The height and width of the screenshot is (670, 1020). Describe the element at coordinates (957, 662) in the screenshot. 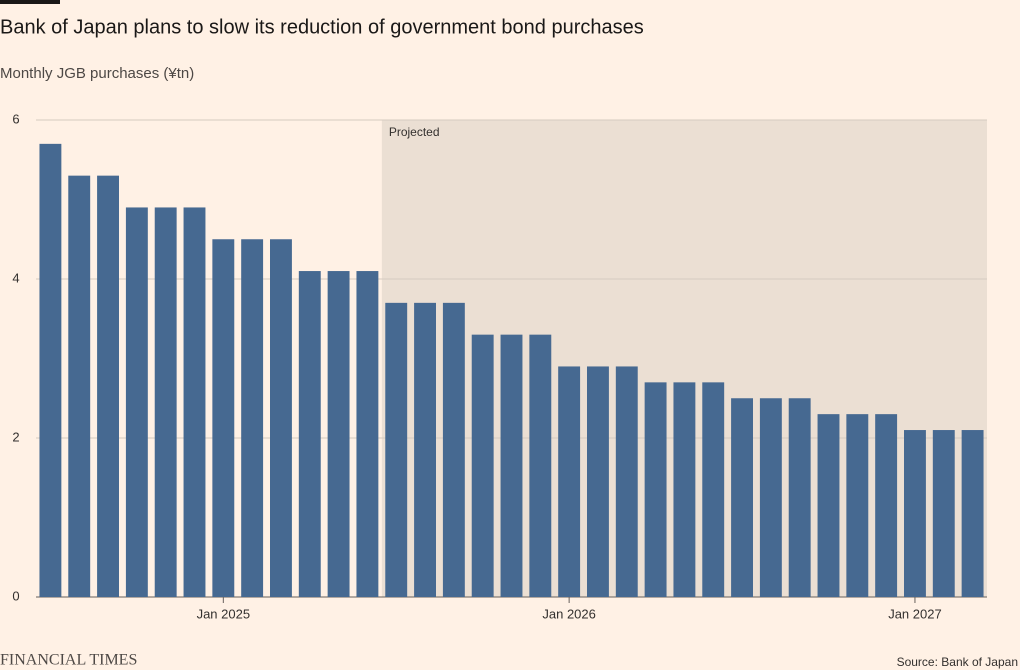

I see `source: Source: Bank of Japan` at that location.